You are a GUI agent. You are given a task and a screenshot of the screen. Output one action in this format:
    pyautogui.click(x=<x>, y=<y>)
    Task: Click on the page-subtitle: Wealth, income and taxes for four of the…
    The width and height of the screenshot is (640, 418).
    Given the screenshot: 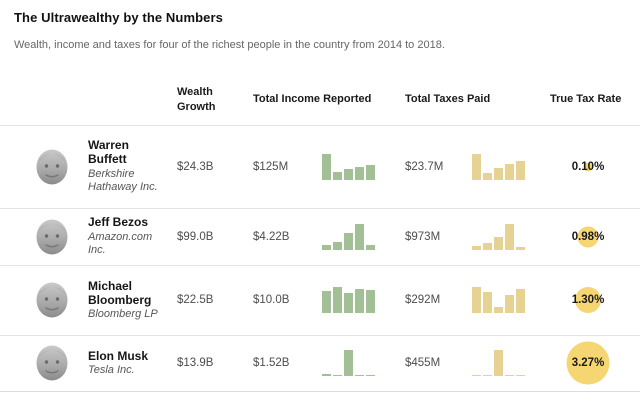 What is the action you would take?
    pyautogui.click(x=229, y=45)
    